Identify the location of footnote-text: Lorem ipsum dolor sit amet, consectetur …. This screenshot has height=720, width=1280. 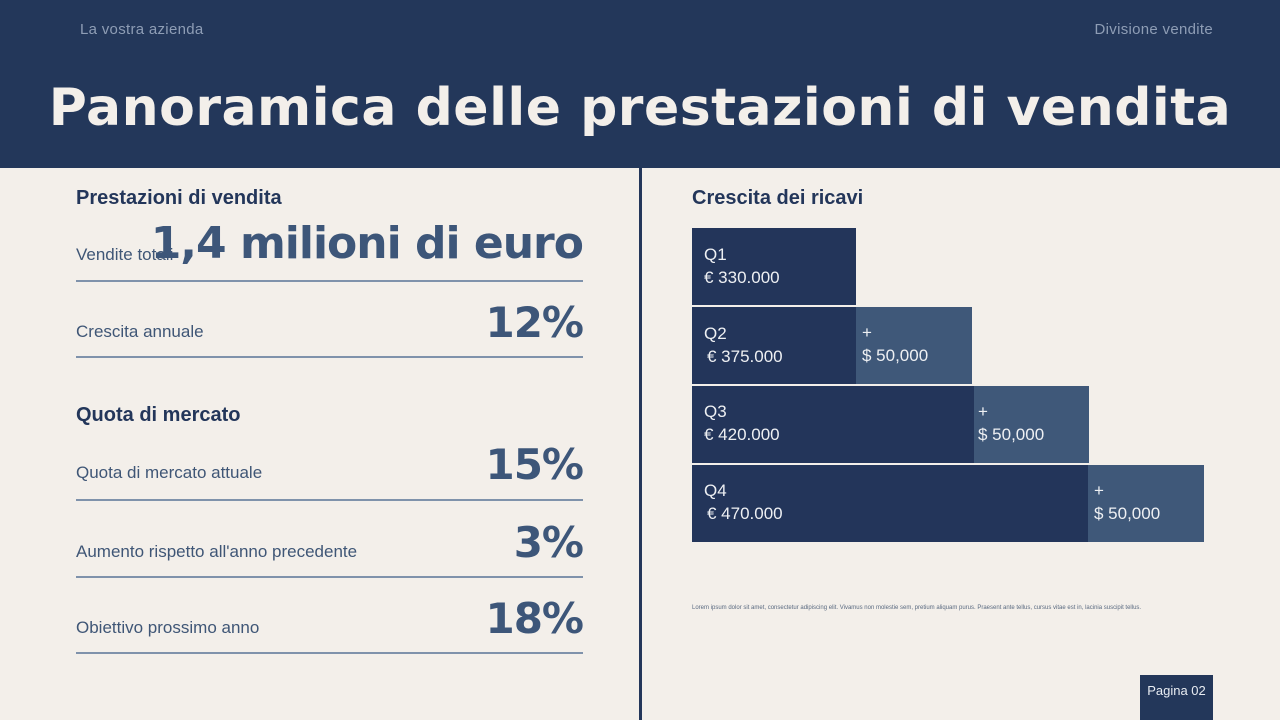
(917, 608).